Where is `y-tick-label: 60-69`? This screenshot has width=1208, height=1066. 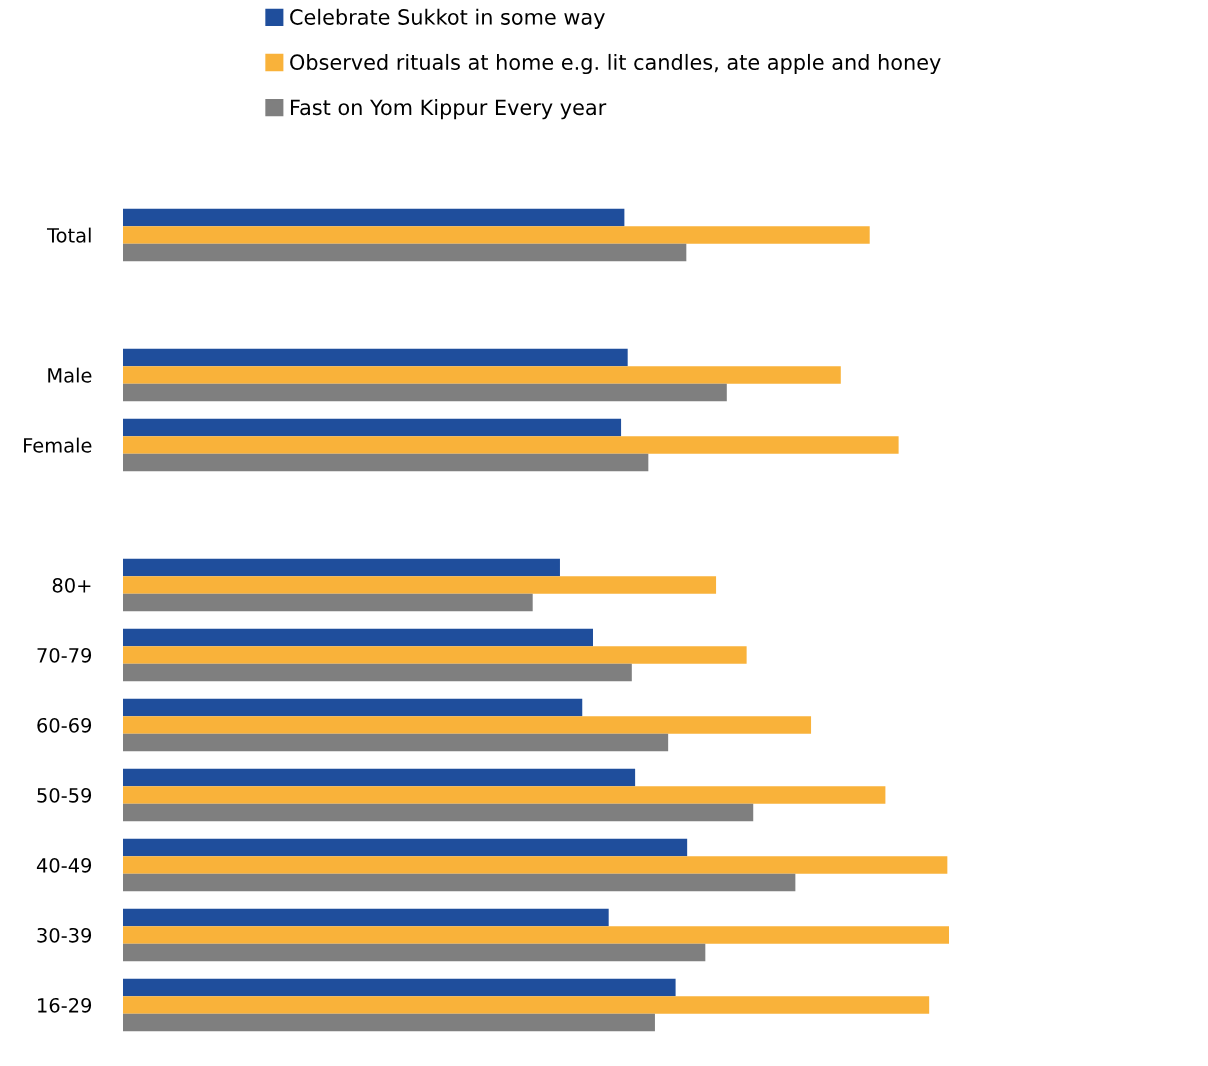
y-tick-label: 60-69 is located at coordinates (64, 725).